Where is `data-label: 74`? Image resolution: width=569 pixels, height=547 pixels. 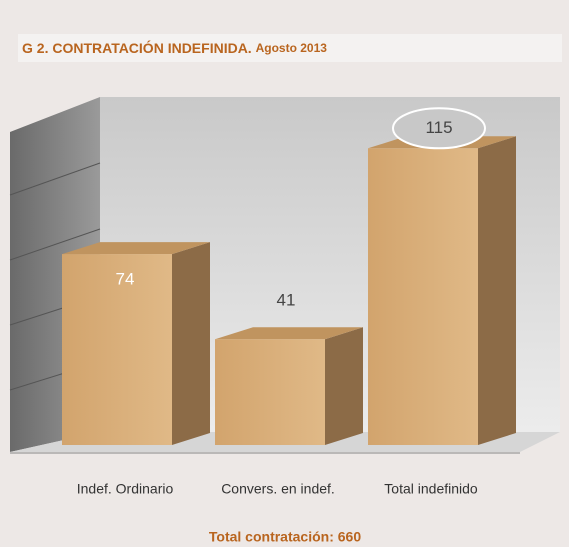
data-label: 74 is located at coordinates (125, 279).